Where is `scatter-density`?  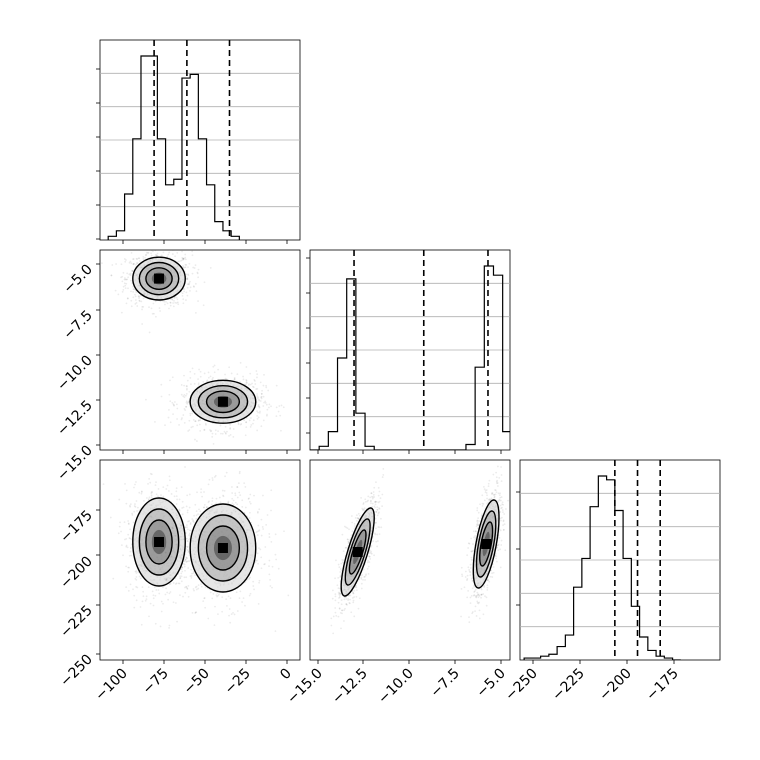 scatter-density is located at coordinates (419, 550).